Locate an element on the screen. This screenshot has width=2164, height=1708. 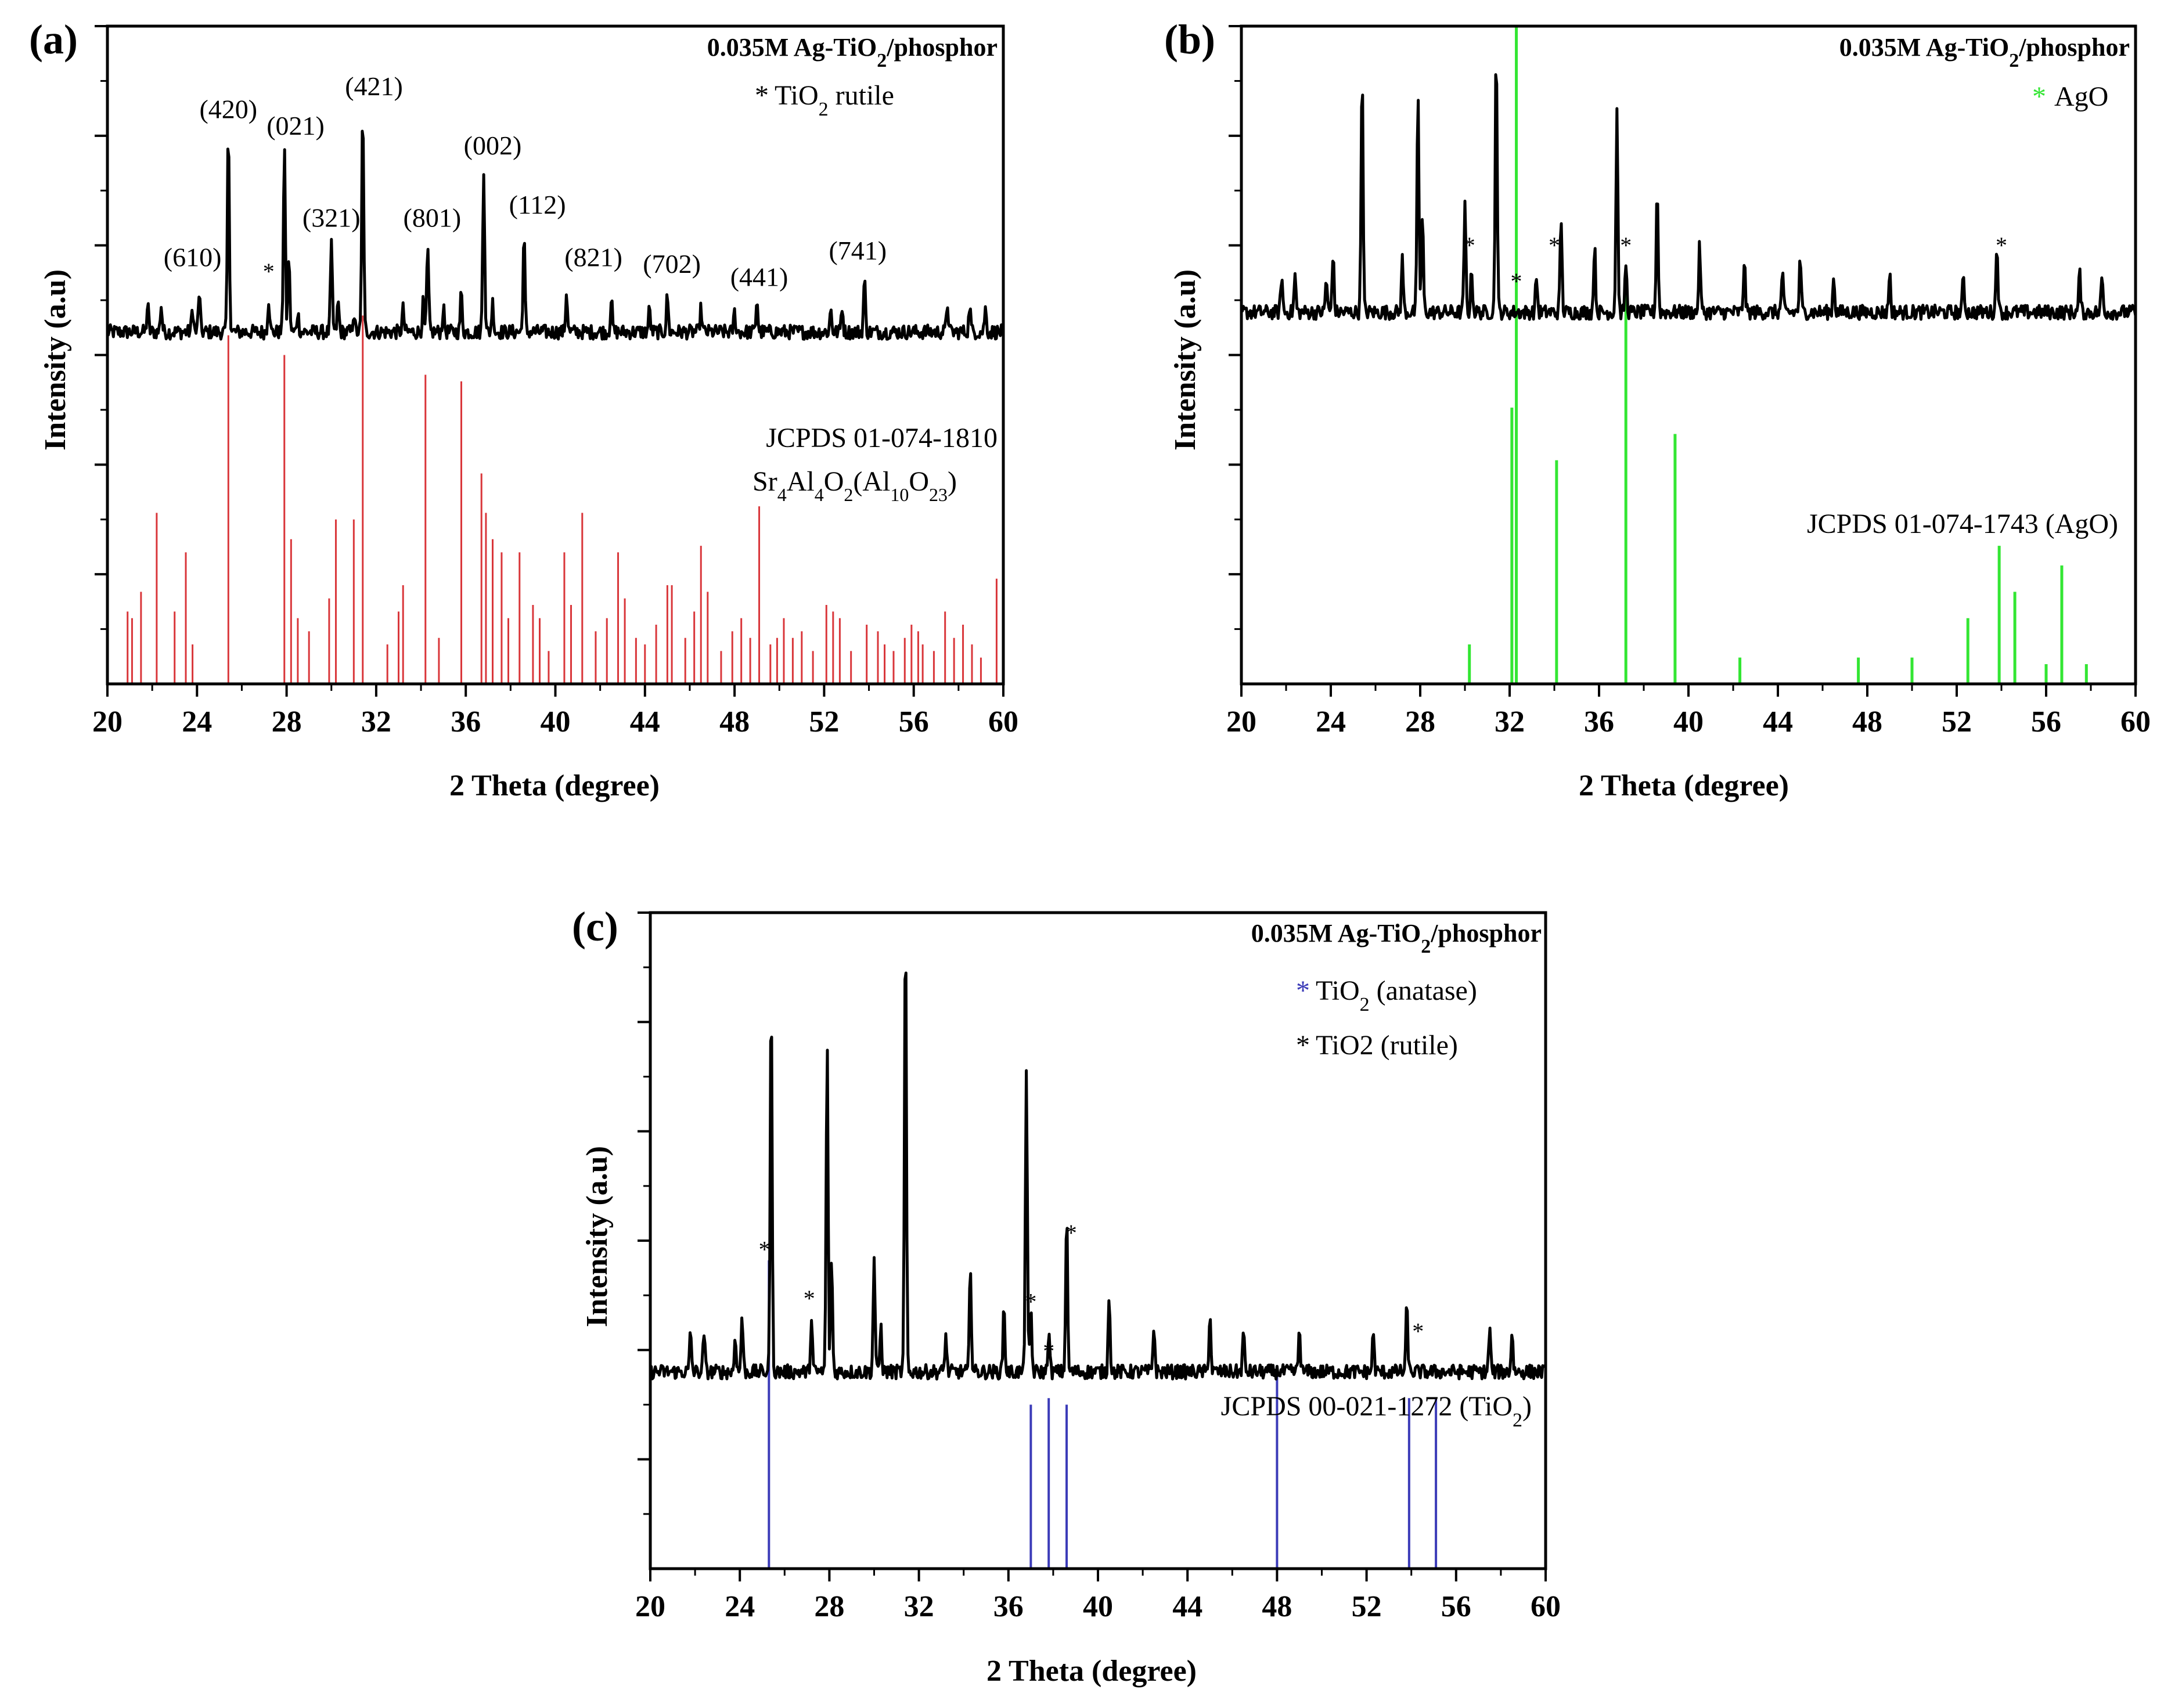
panel-b-y-axis-label: Intensity (a.u) is located at coordinates (1185, 360).